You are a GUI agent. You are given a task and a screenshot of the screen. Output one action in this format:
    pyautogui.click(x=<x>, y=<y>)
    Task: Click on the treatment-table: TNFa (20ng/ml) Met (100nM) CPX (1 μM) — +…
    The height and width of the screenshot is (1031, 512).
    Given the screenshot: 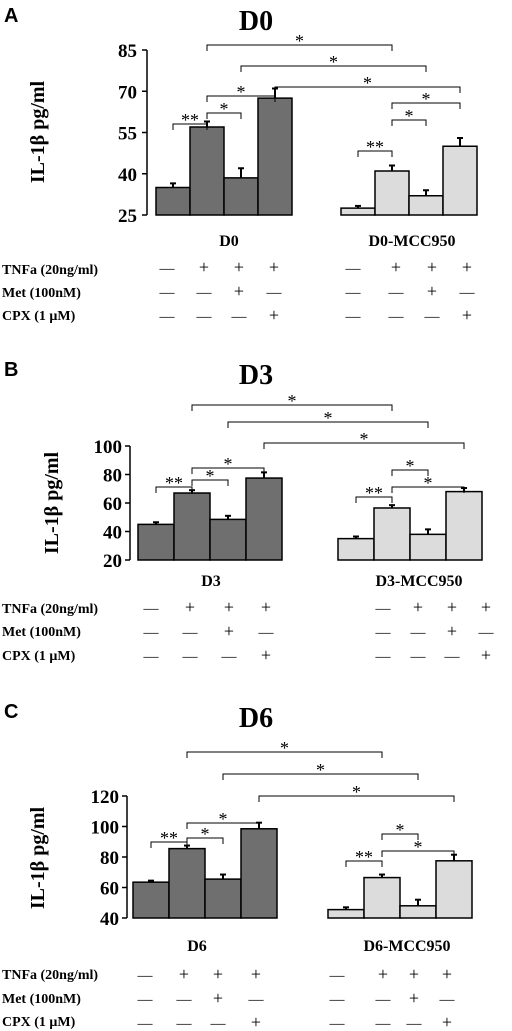 What is the action you would take?
    pyautogui.click(x=229, y=997)
    